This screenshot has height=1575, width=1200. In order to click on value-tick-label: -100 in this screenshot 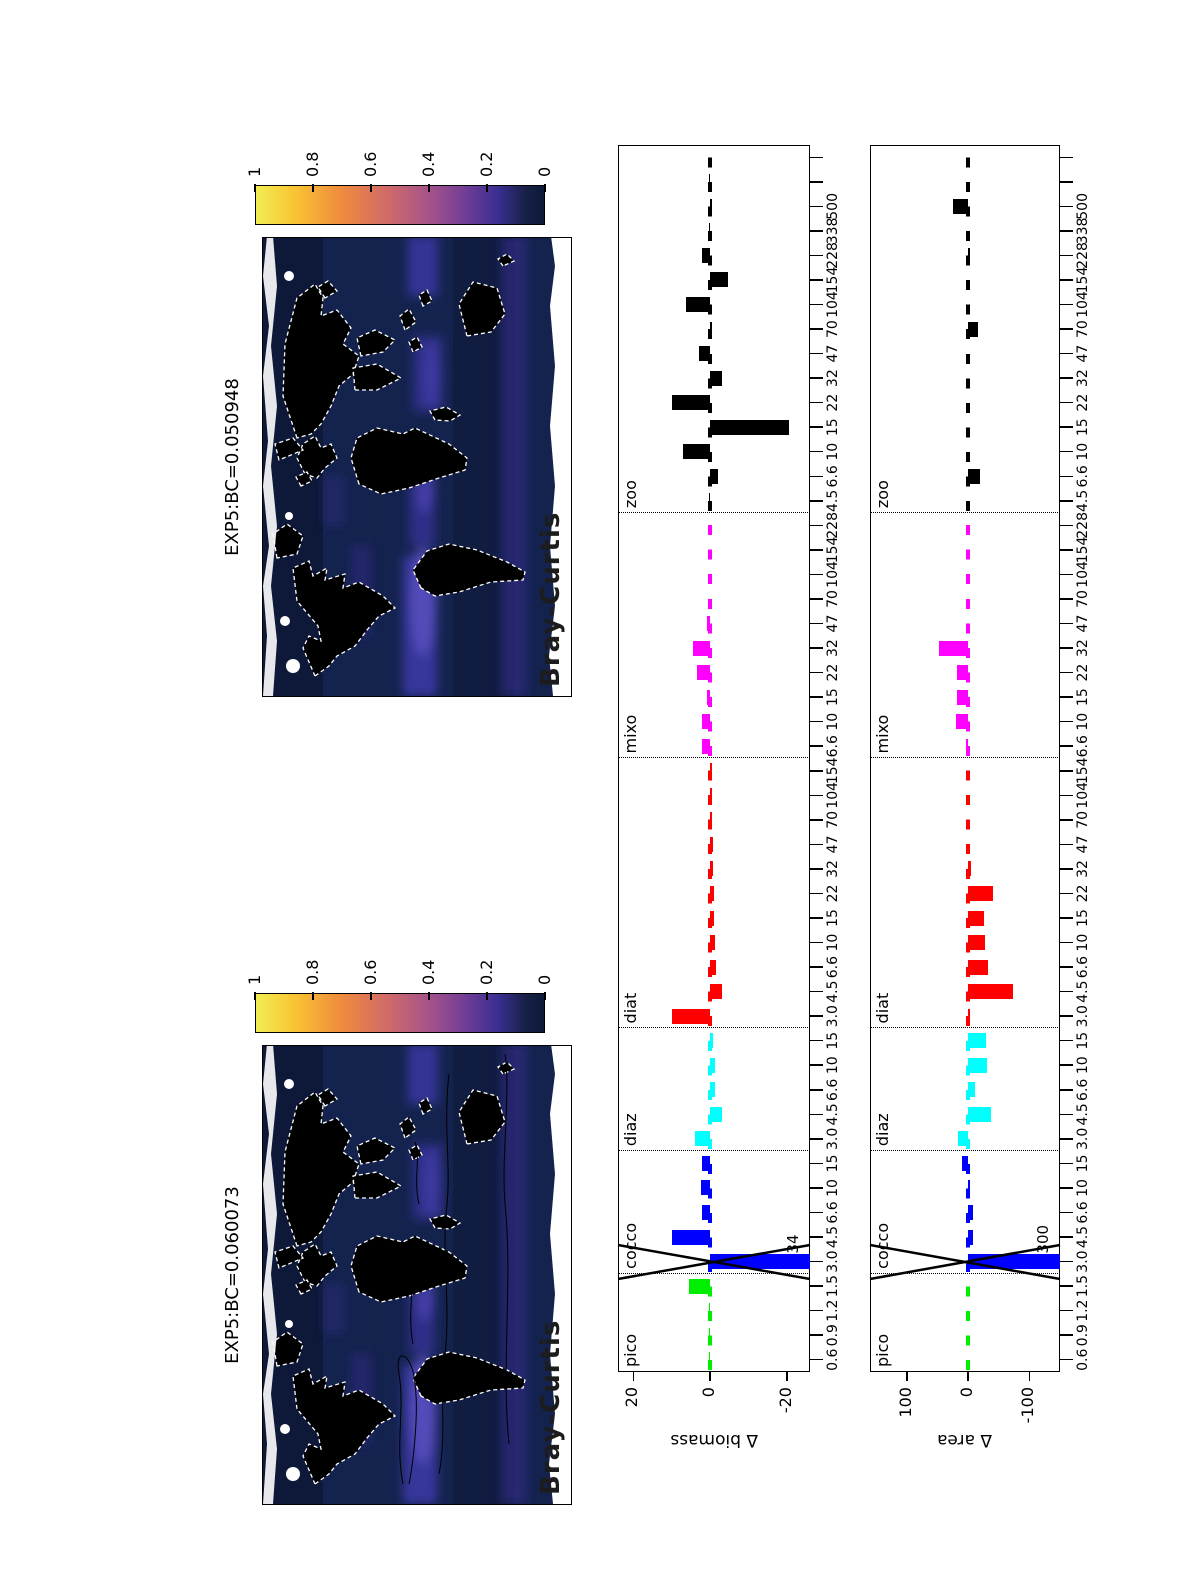, I will do `click(1028, 1405)`.